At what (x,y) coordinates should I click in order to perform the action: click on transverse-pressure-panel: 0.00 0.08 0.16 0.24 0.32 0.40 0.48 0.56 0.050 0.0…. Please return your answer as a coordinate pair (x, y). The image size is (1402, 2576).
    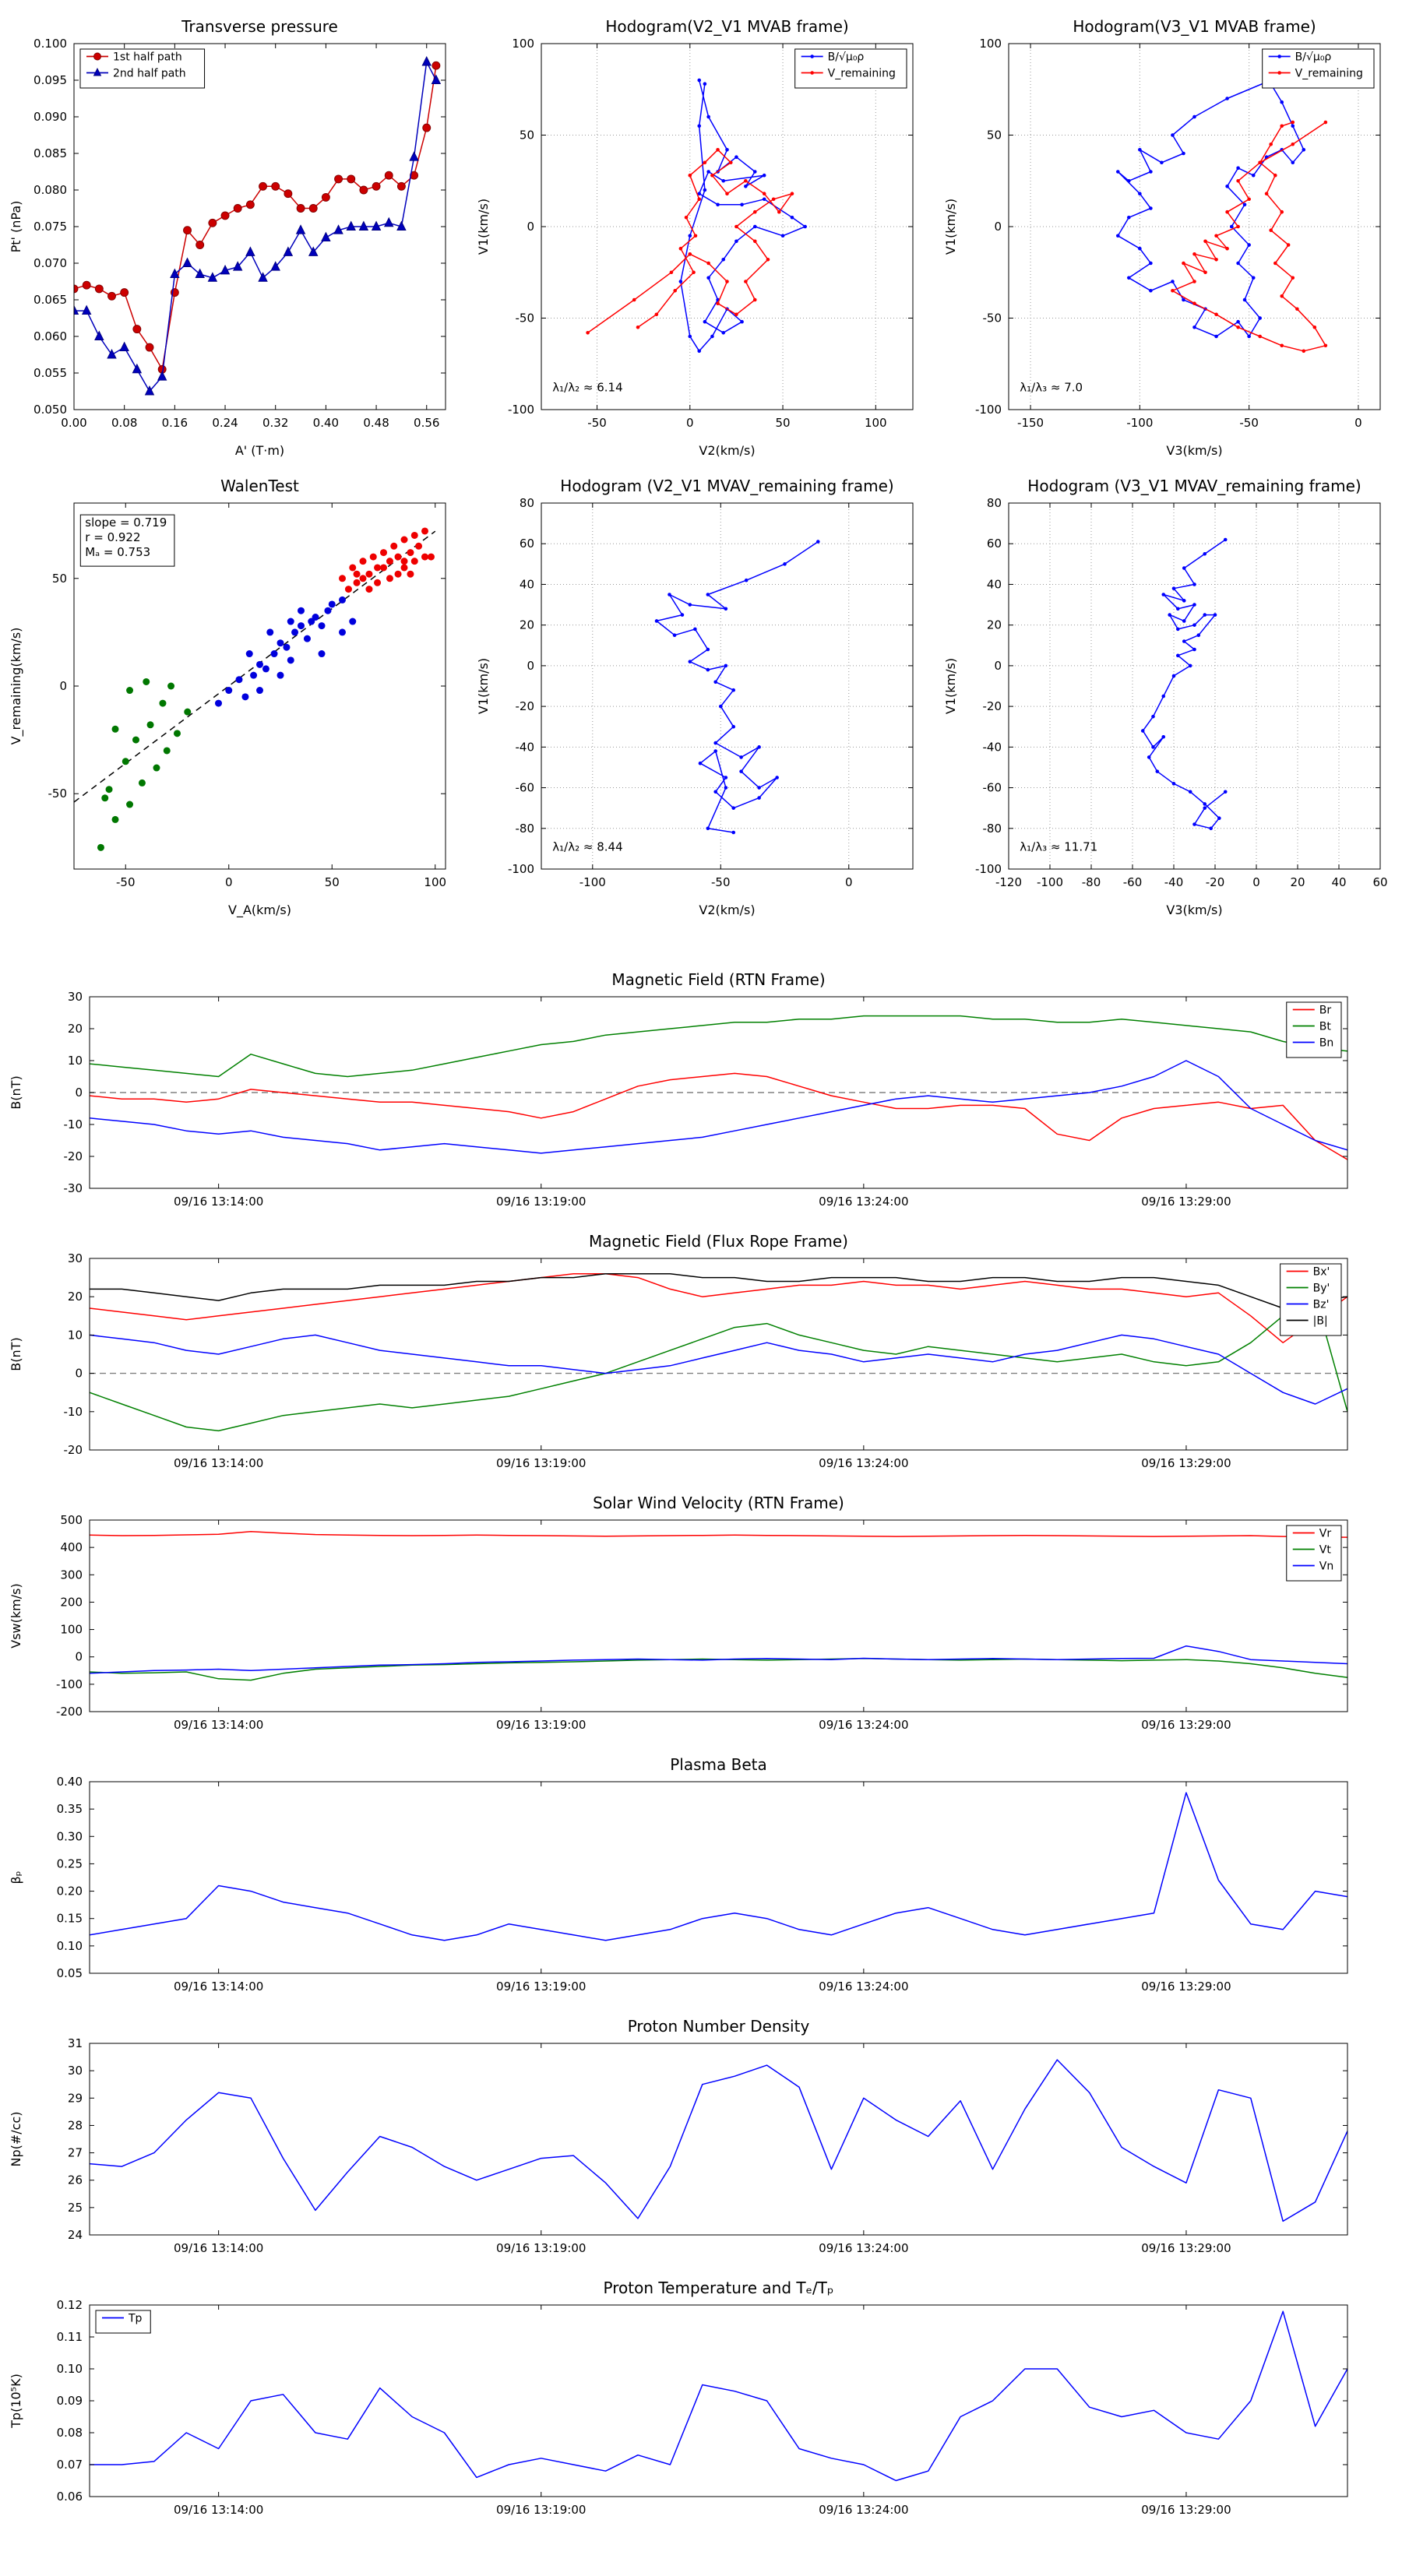
    Looking at the image, I should click on (233, 236).